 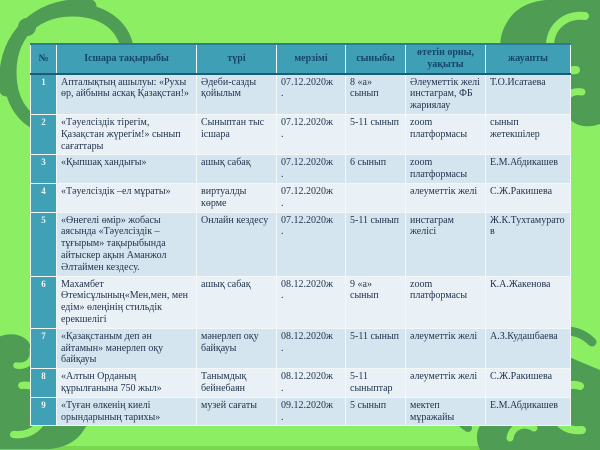 What do you see at coordinates (236, 383) in the screenshot?
I see `cell-type: Танымдық бейнебаян` at bounding box center [236, 383].